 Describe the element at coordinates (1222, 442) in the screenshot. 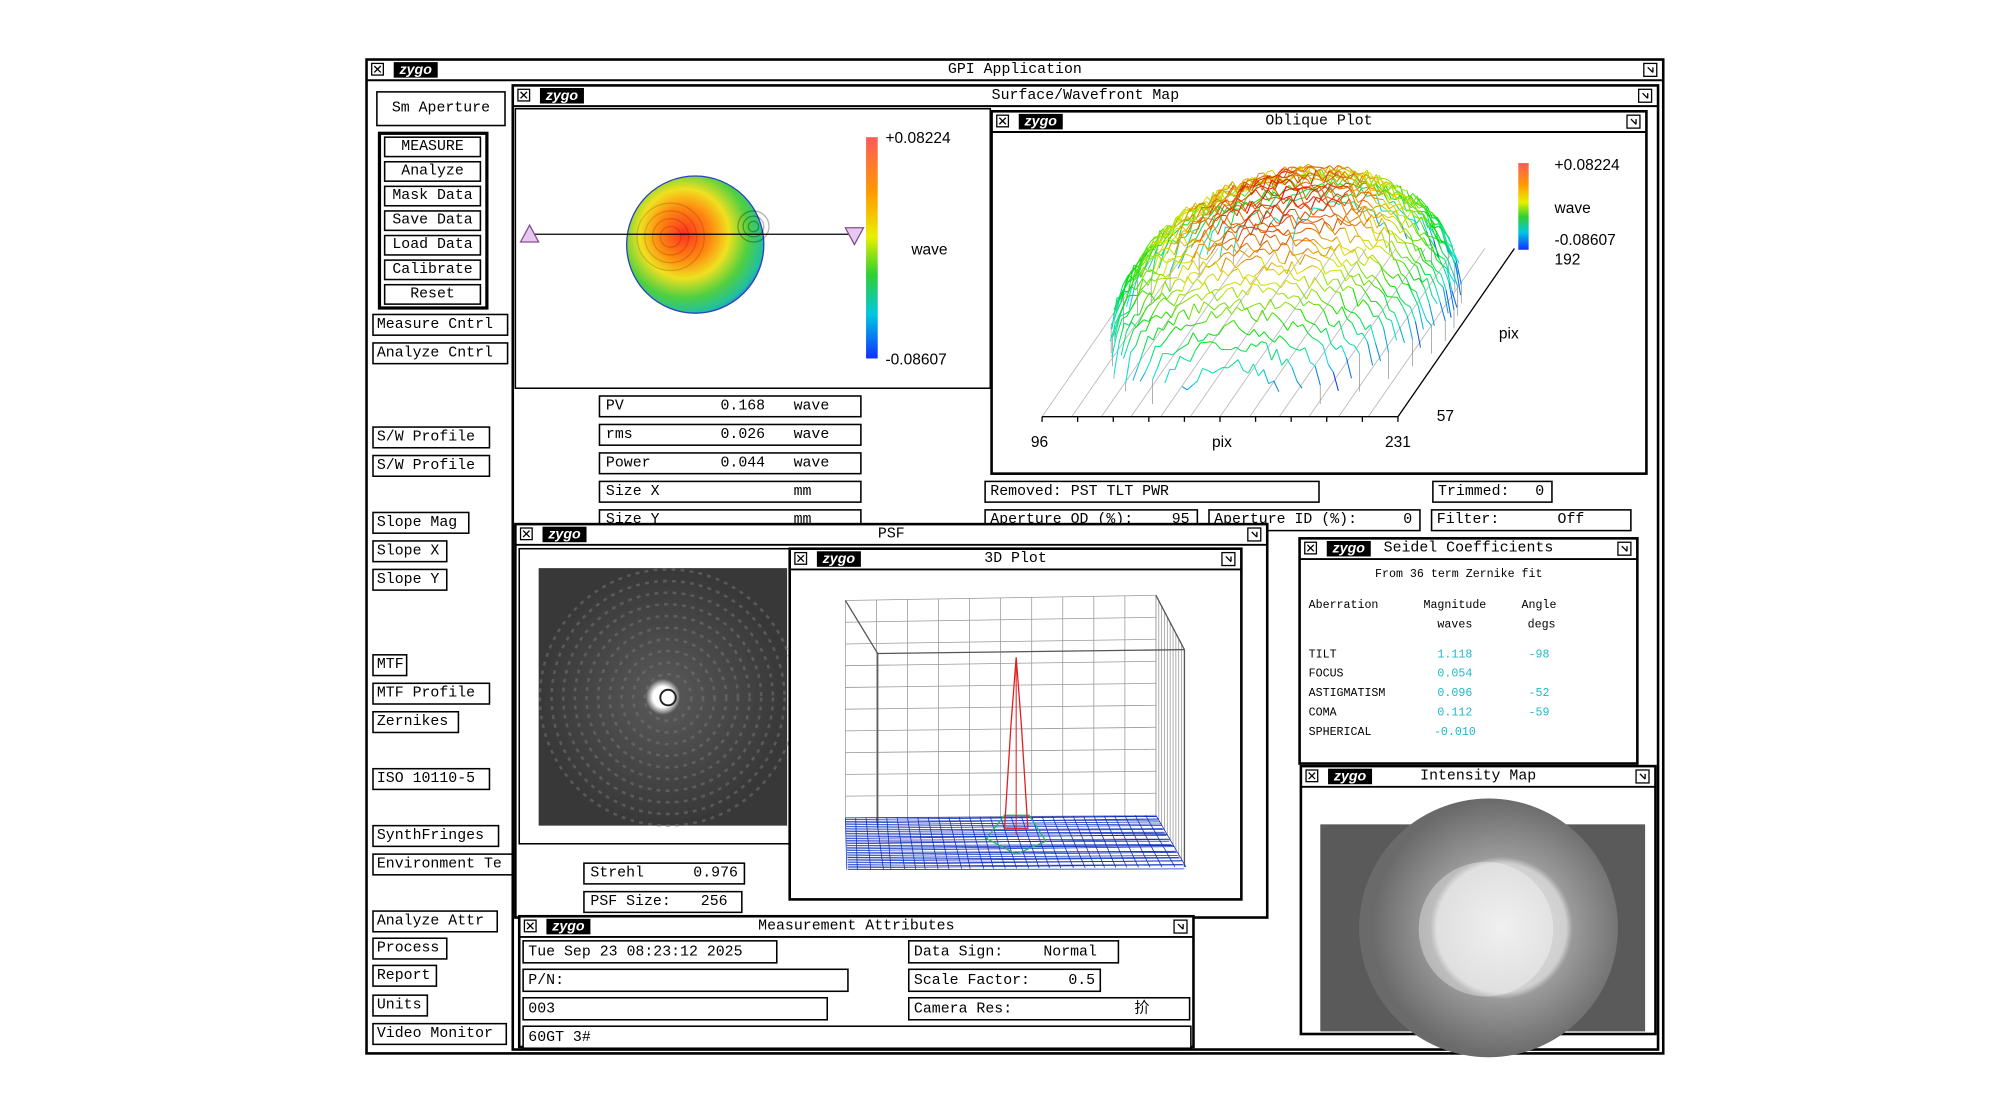

I see `axis-title: pix` at that location.